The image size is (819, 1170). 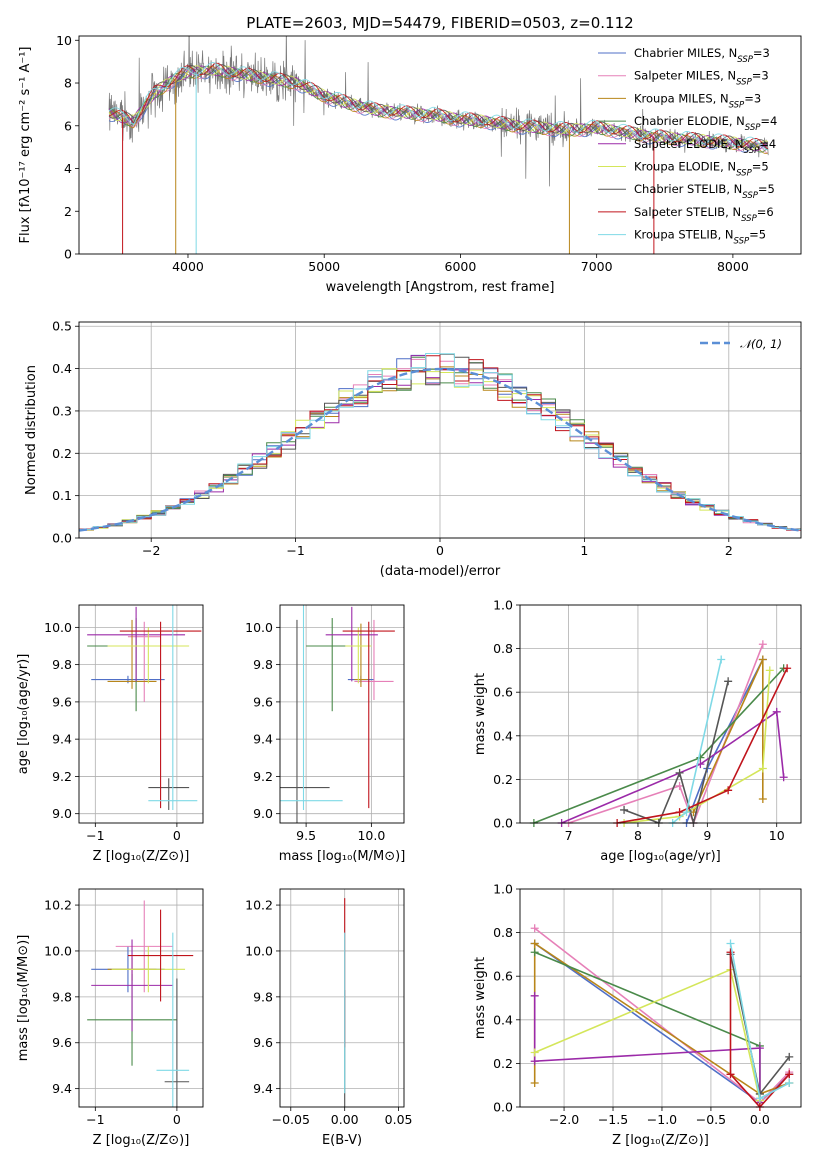 I want to click on mass-vs-z-axes: −1 0 9.4 9.6 9.8 10.0 10.2, so click(x=123, y=1008).